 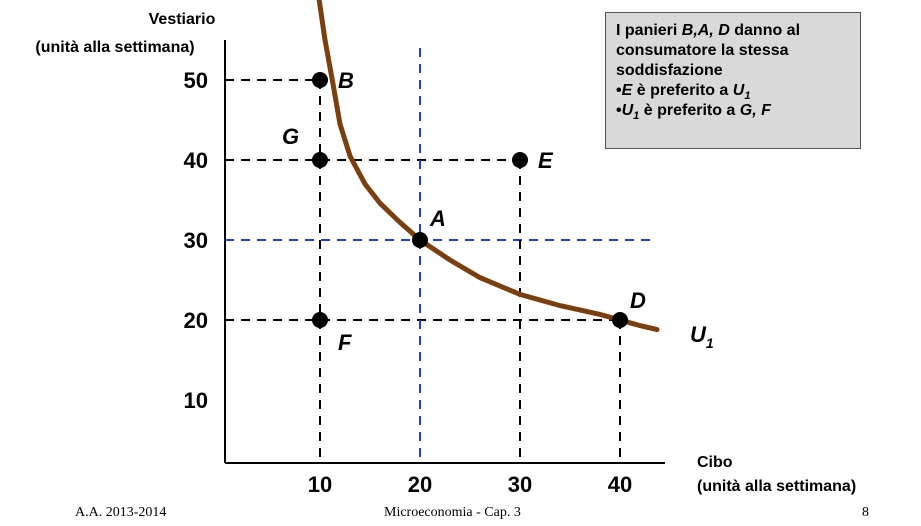 I want to click on point-D, so click(x=620, y=320).